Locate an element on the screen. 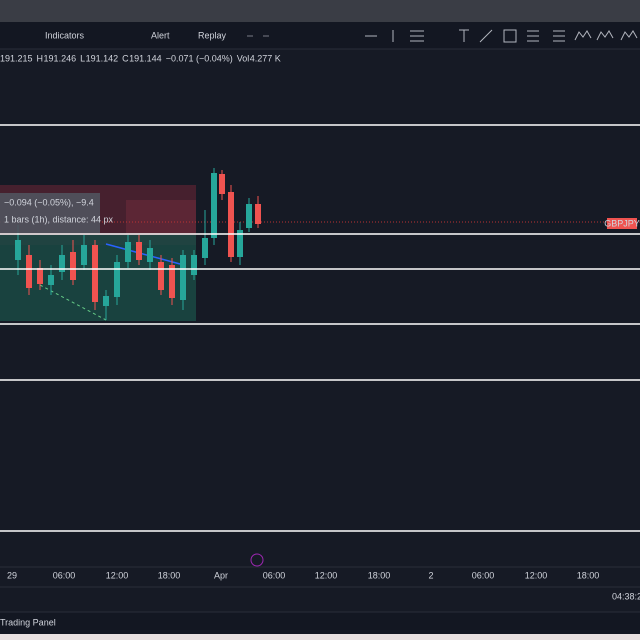  range-top2 is located at coordinates (161, 217).